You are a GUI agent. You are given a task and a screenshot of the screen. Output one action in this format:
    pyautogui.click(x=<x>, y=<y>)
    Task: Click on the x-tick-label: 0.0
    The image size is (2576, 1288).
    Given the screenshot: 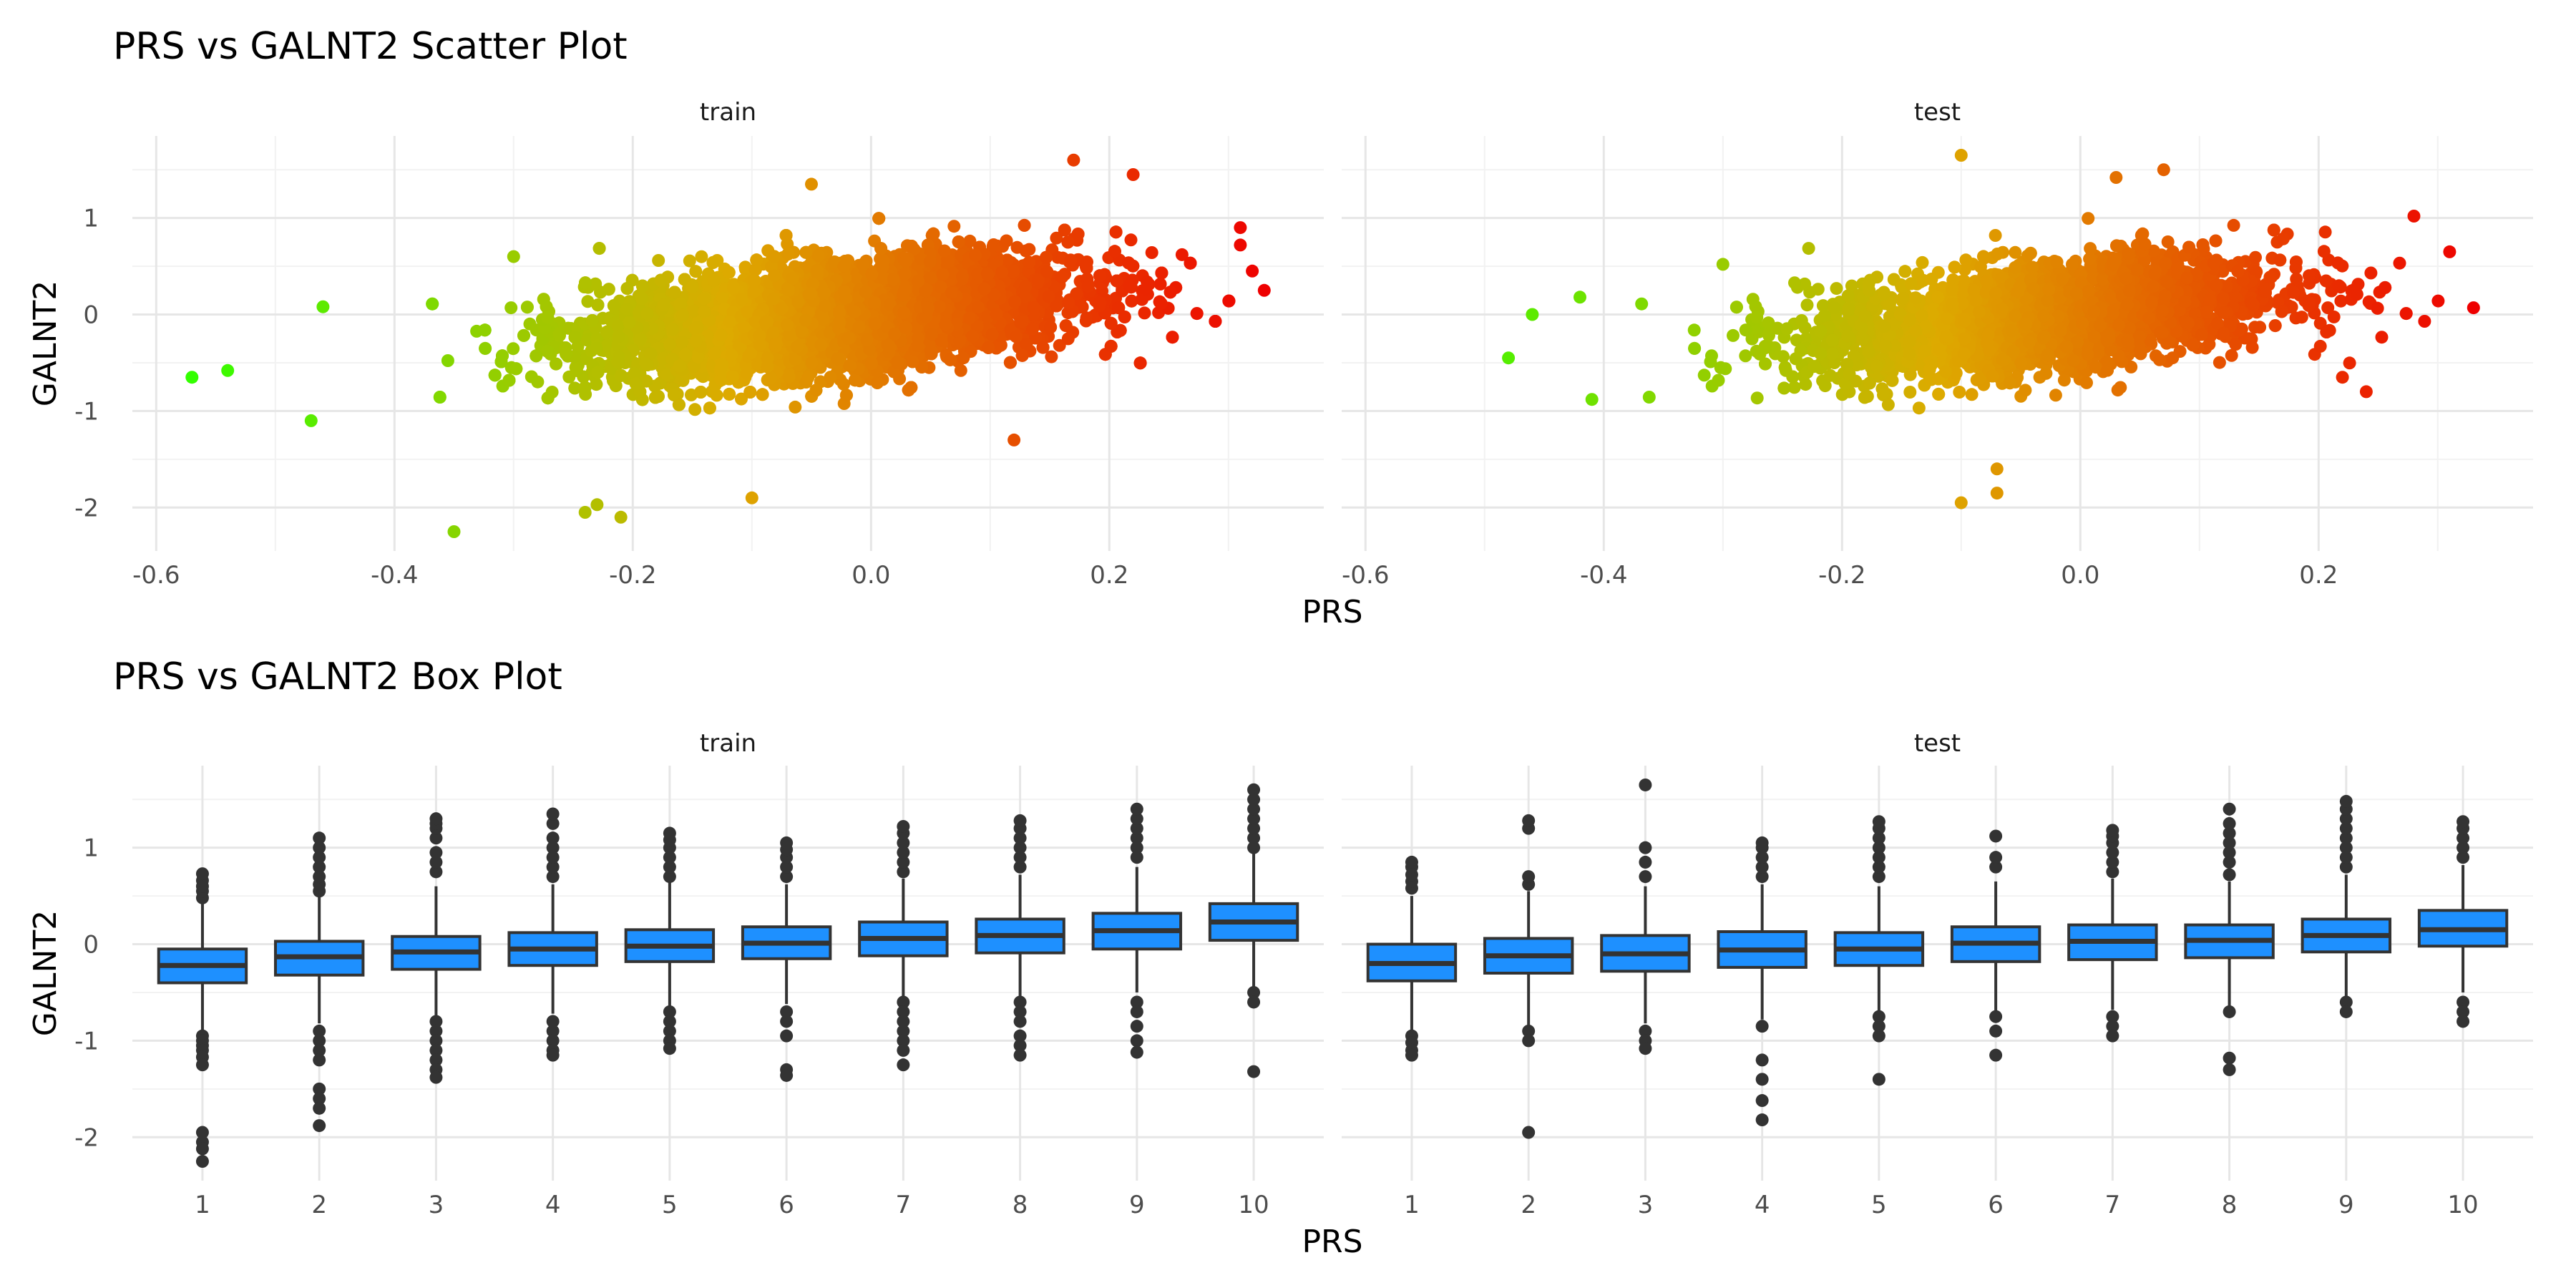 What is the action you would take?
    pyautogui.click(x=871, y=575)
    